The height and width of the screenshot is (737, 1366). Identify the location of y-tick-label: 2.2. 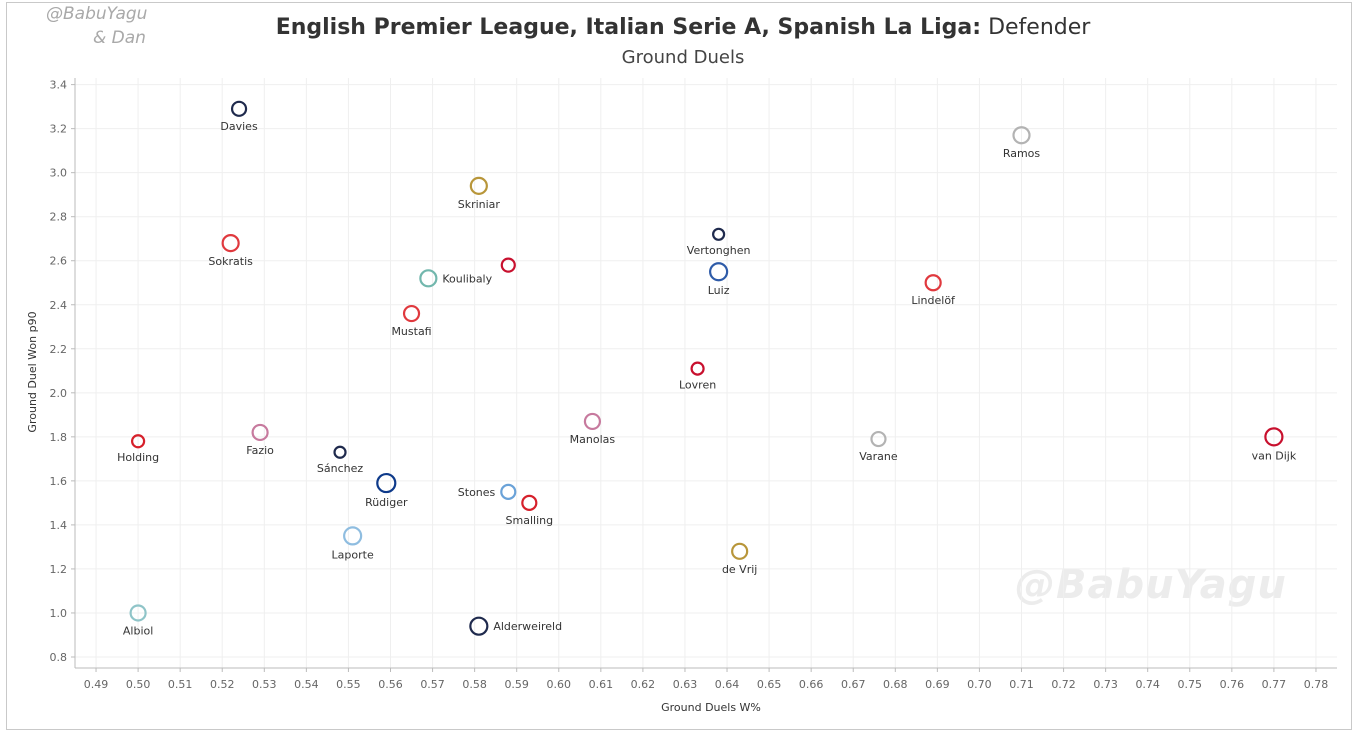
(59, 349).